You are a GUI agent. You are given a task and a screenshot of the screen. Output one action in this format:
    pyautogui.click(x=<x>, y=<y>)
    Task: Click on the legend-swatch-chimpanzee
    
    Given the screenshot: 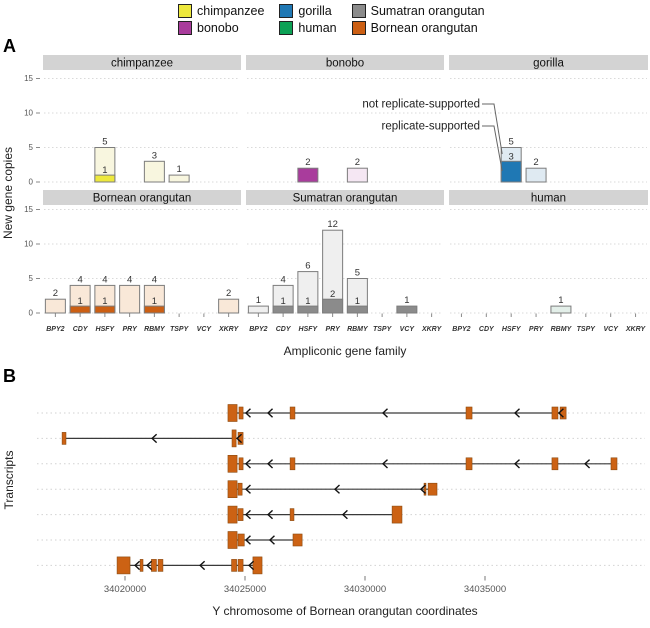 What is the action you would take?
    pyautogui.click(x=185, y=10)
    